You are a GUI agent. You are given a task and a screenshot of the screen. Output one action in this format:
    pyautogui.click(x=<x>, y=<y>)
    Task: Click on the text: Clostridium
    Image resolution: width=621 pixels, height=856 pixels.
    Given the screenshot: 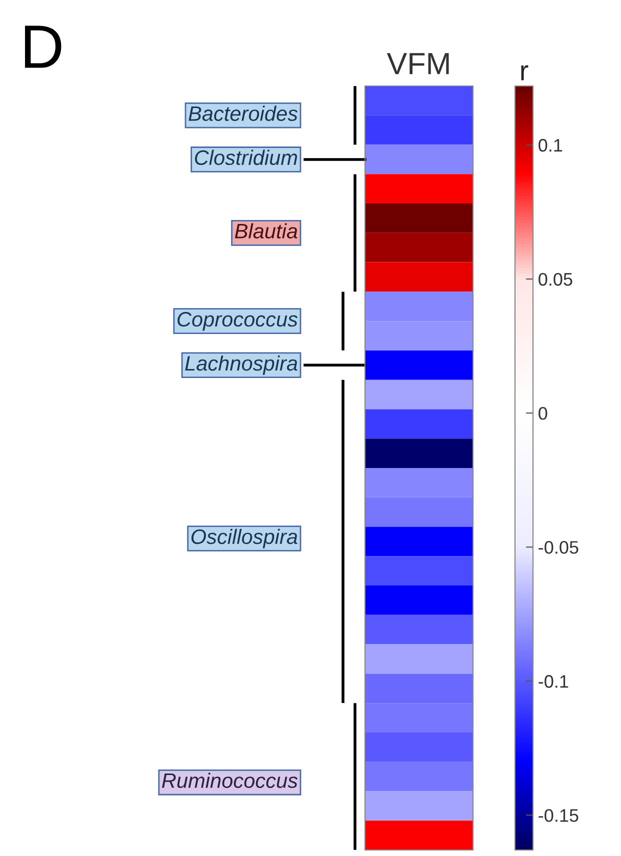 What is the action you would take?
    pyautogui.click(x=246, y=158)
    